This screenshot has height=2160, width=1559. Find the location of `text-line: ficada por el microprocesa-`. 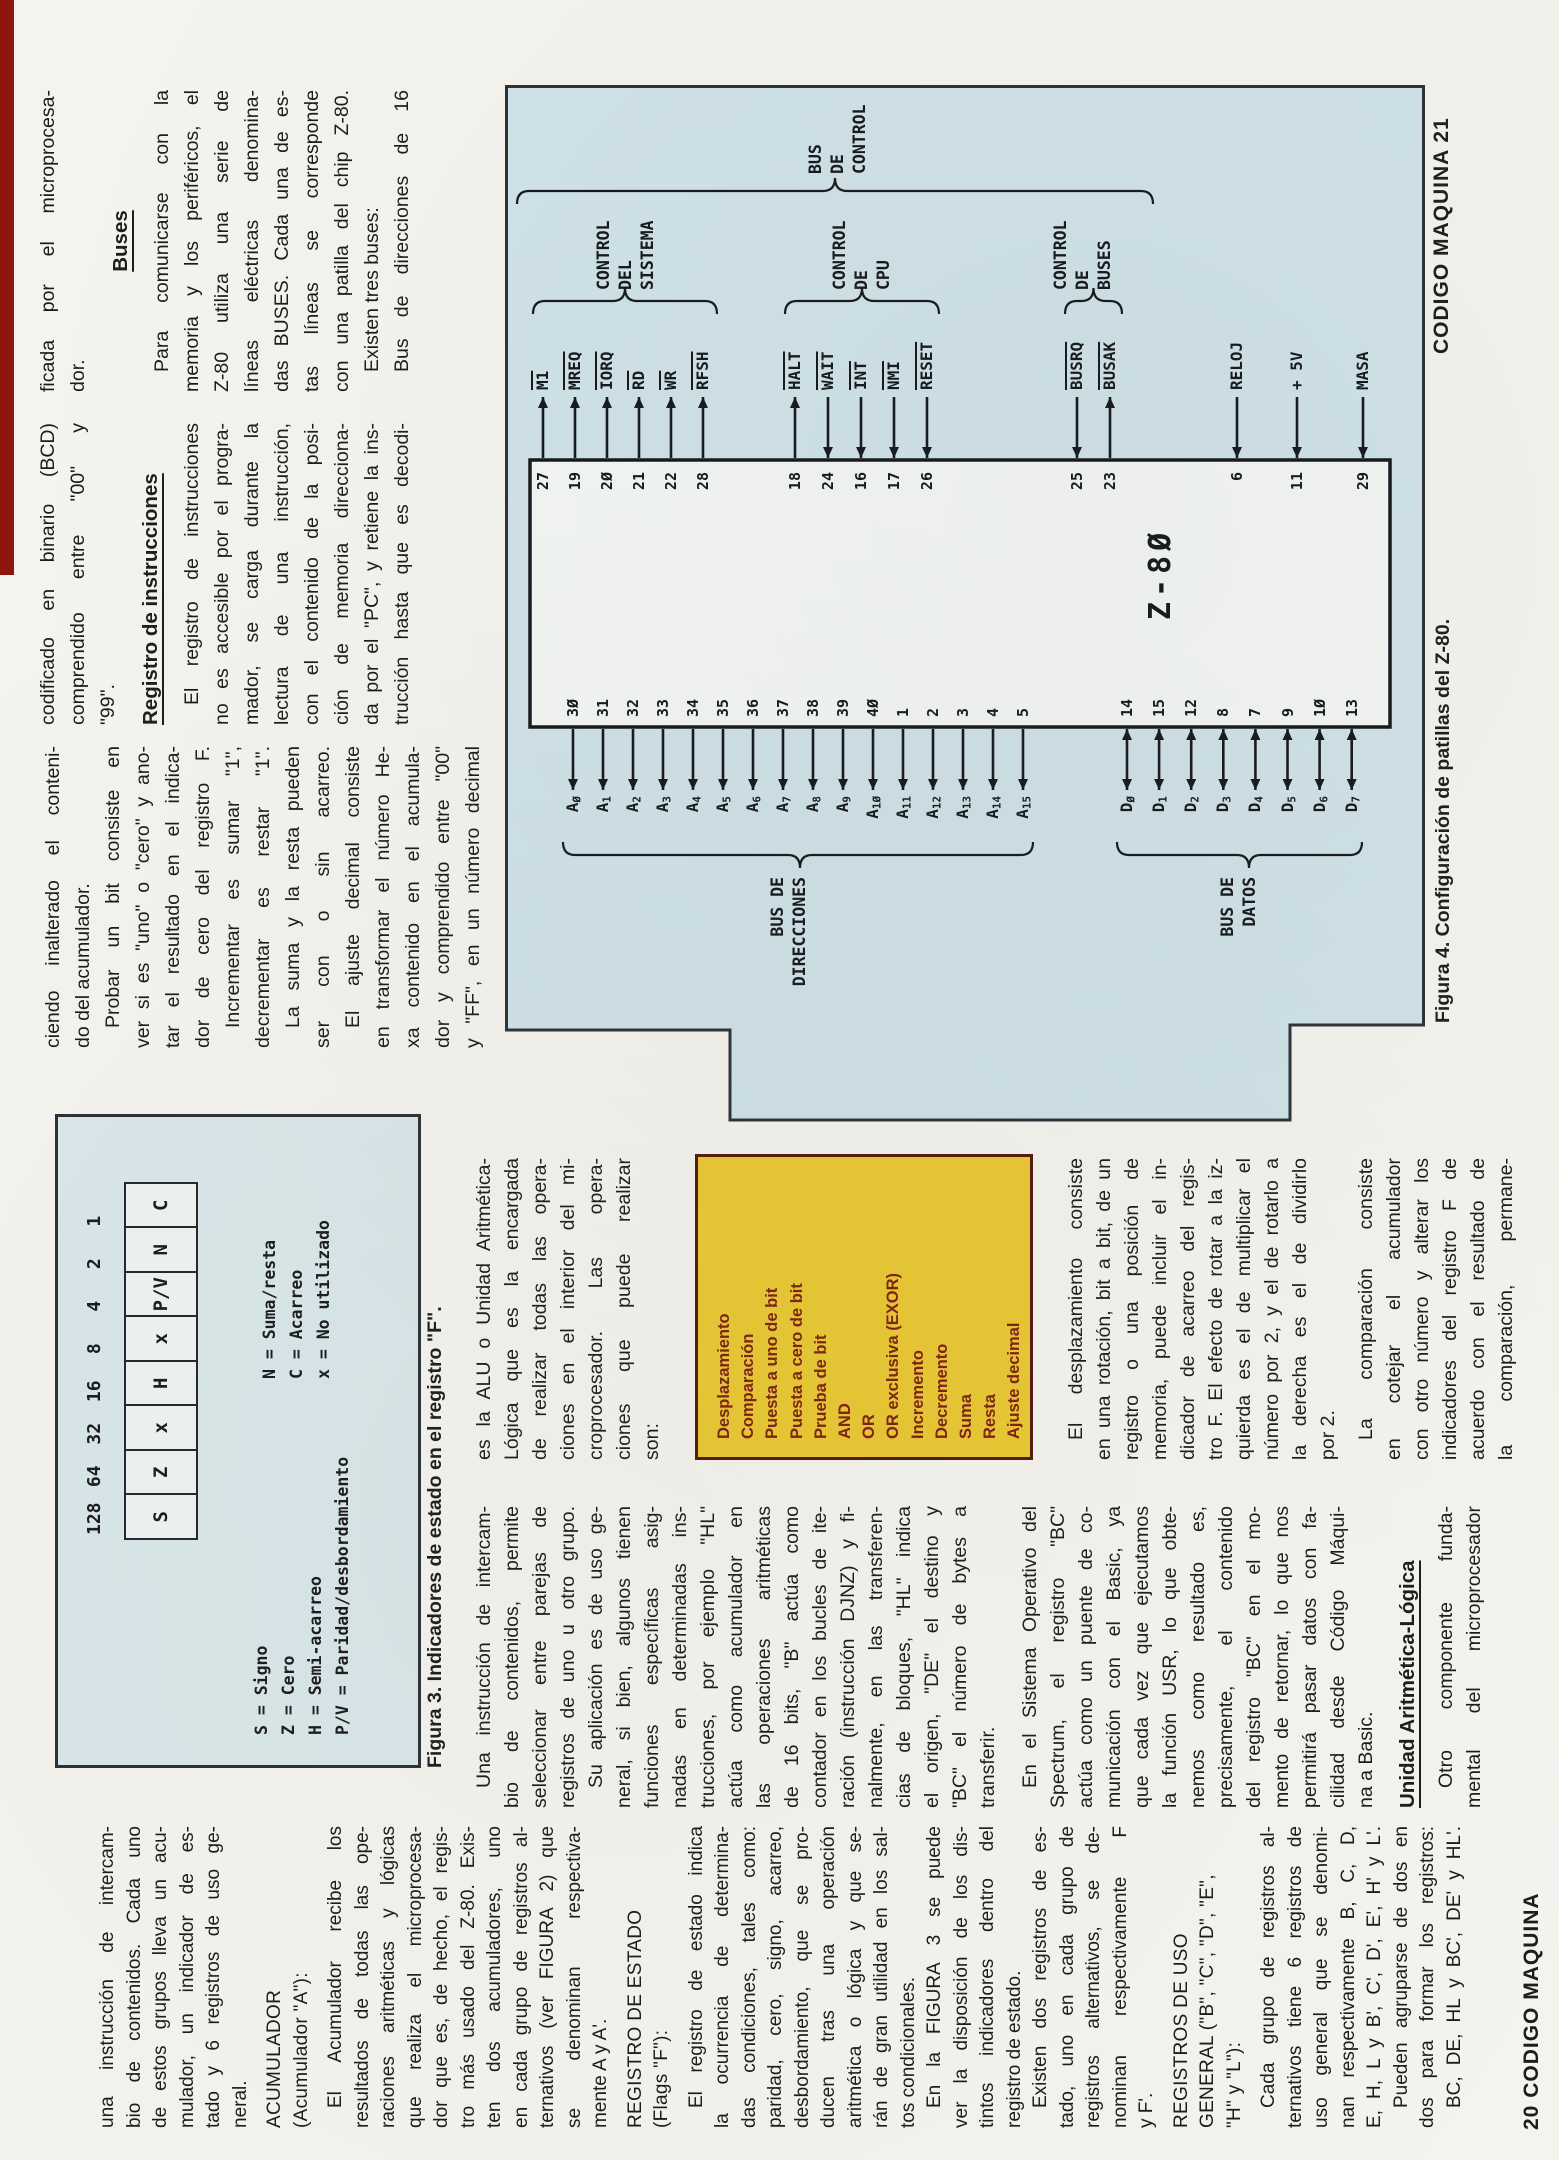

text-line: ficada por el microprocesa- is located at coordinates (48, 241).